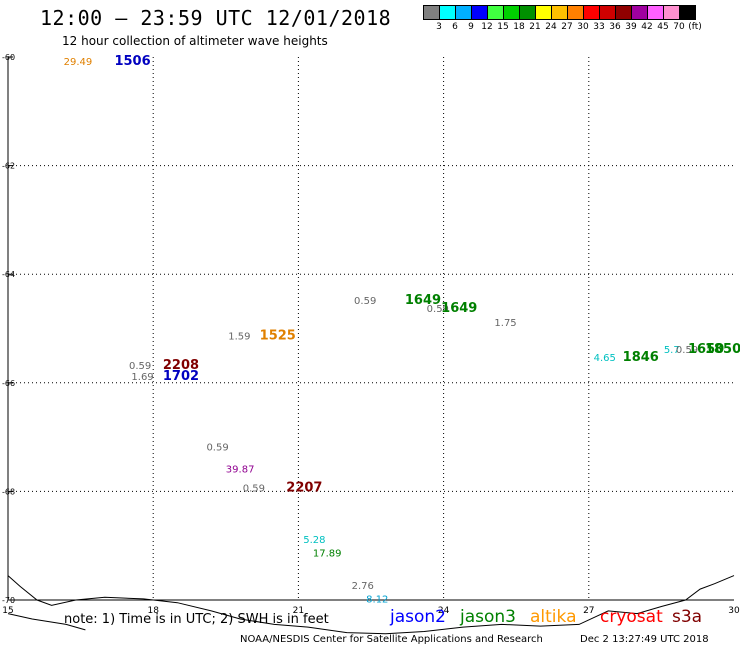  Describe the element at coordinates (8, 600) in the screenshot. I see `y-tick-label: -70` at that location.